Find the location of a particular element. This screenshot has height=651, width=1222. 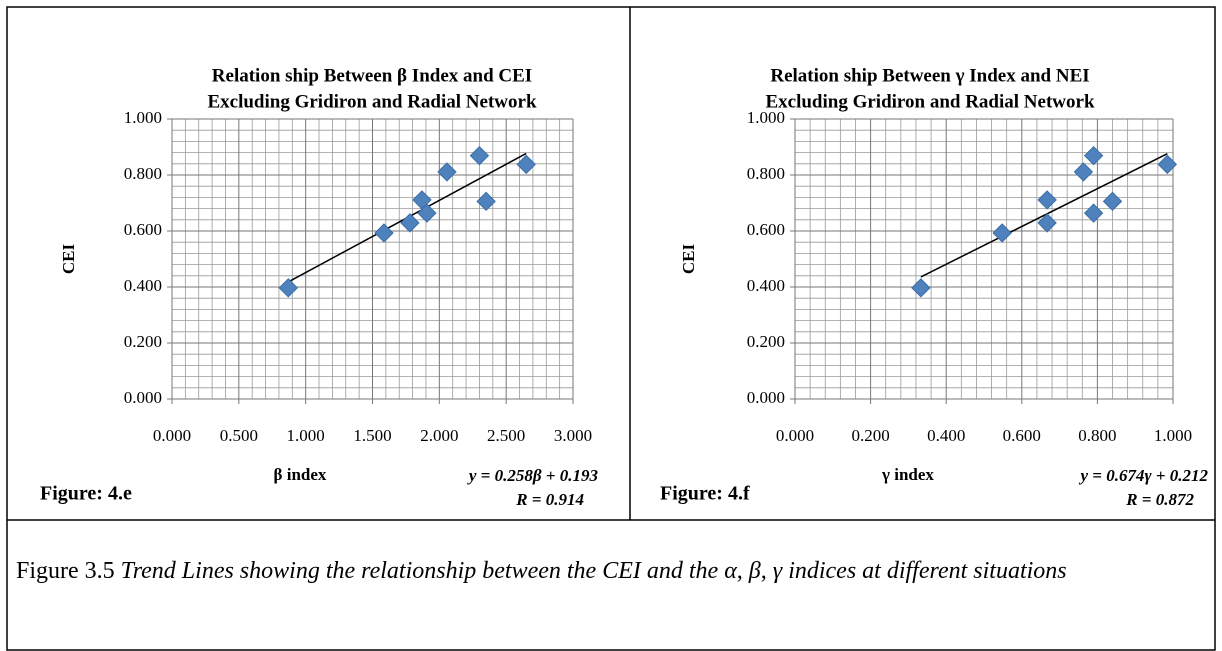

chart-title: Relation ship Between β Index and CEI is located at coordinates (372, 75).